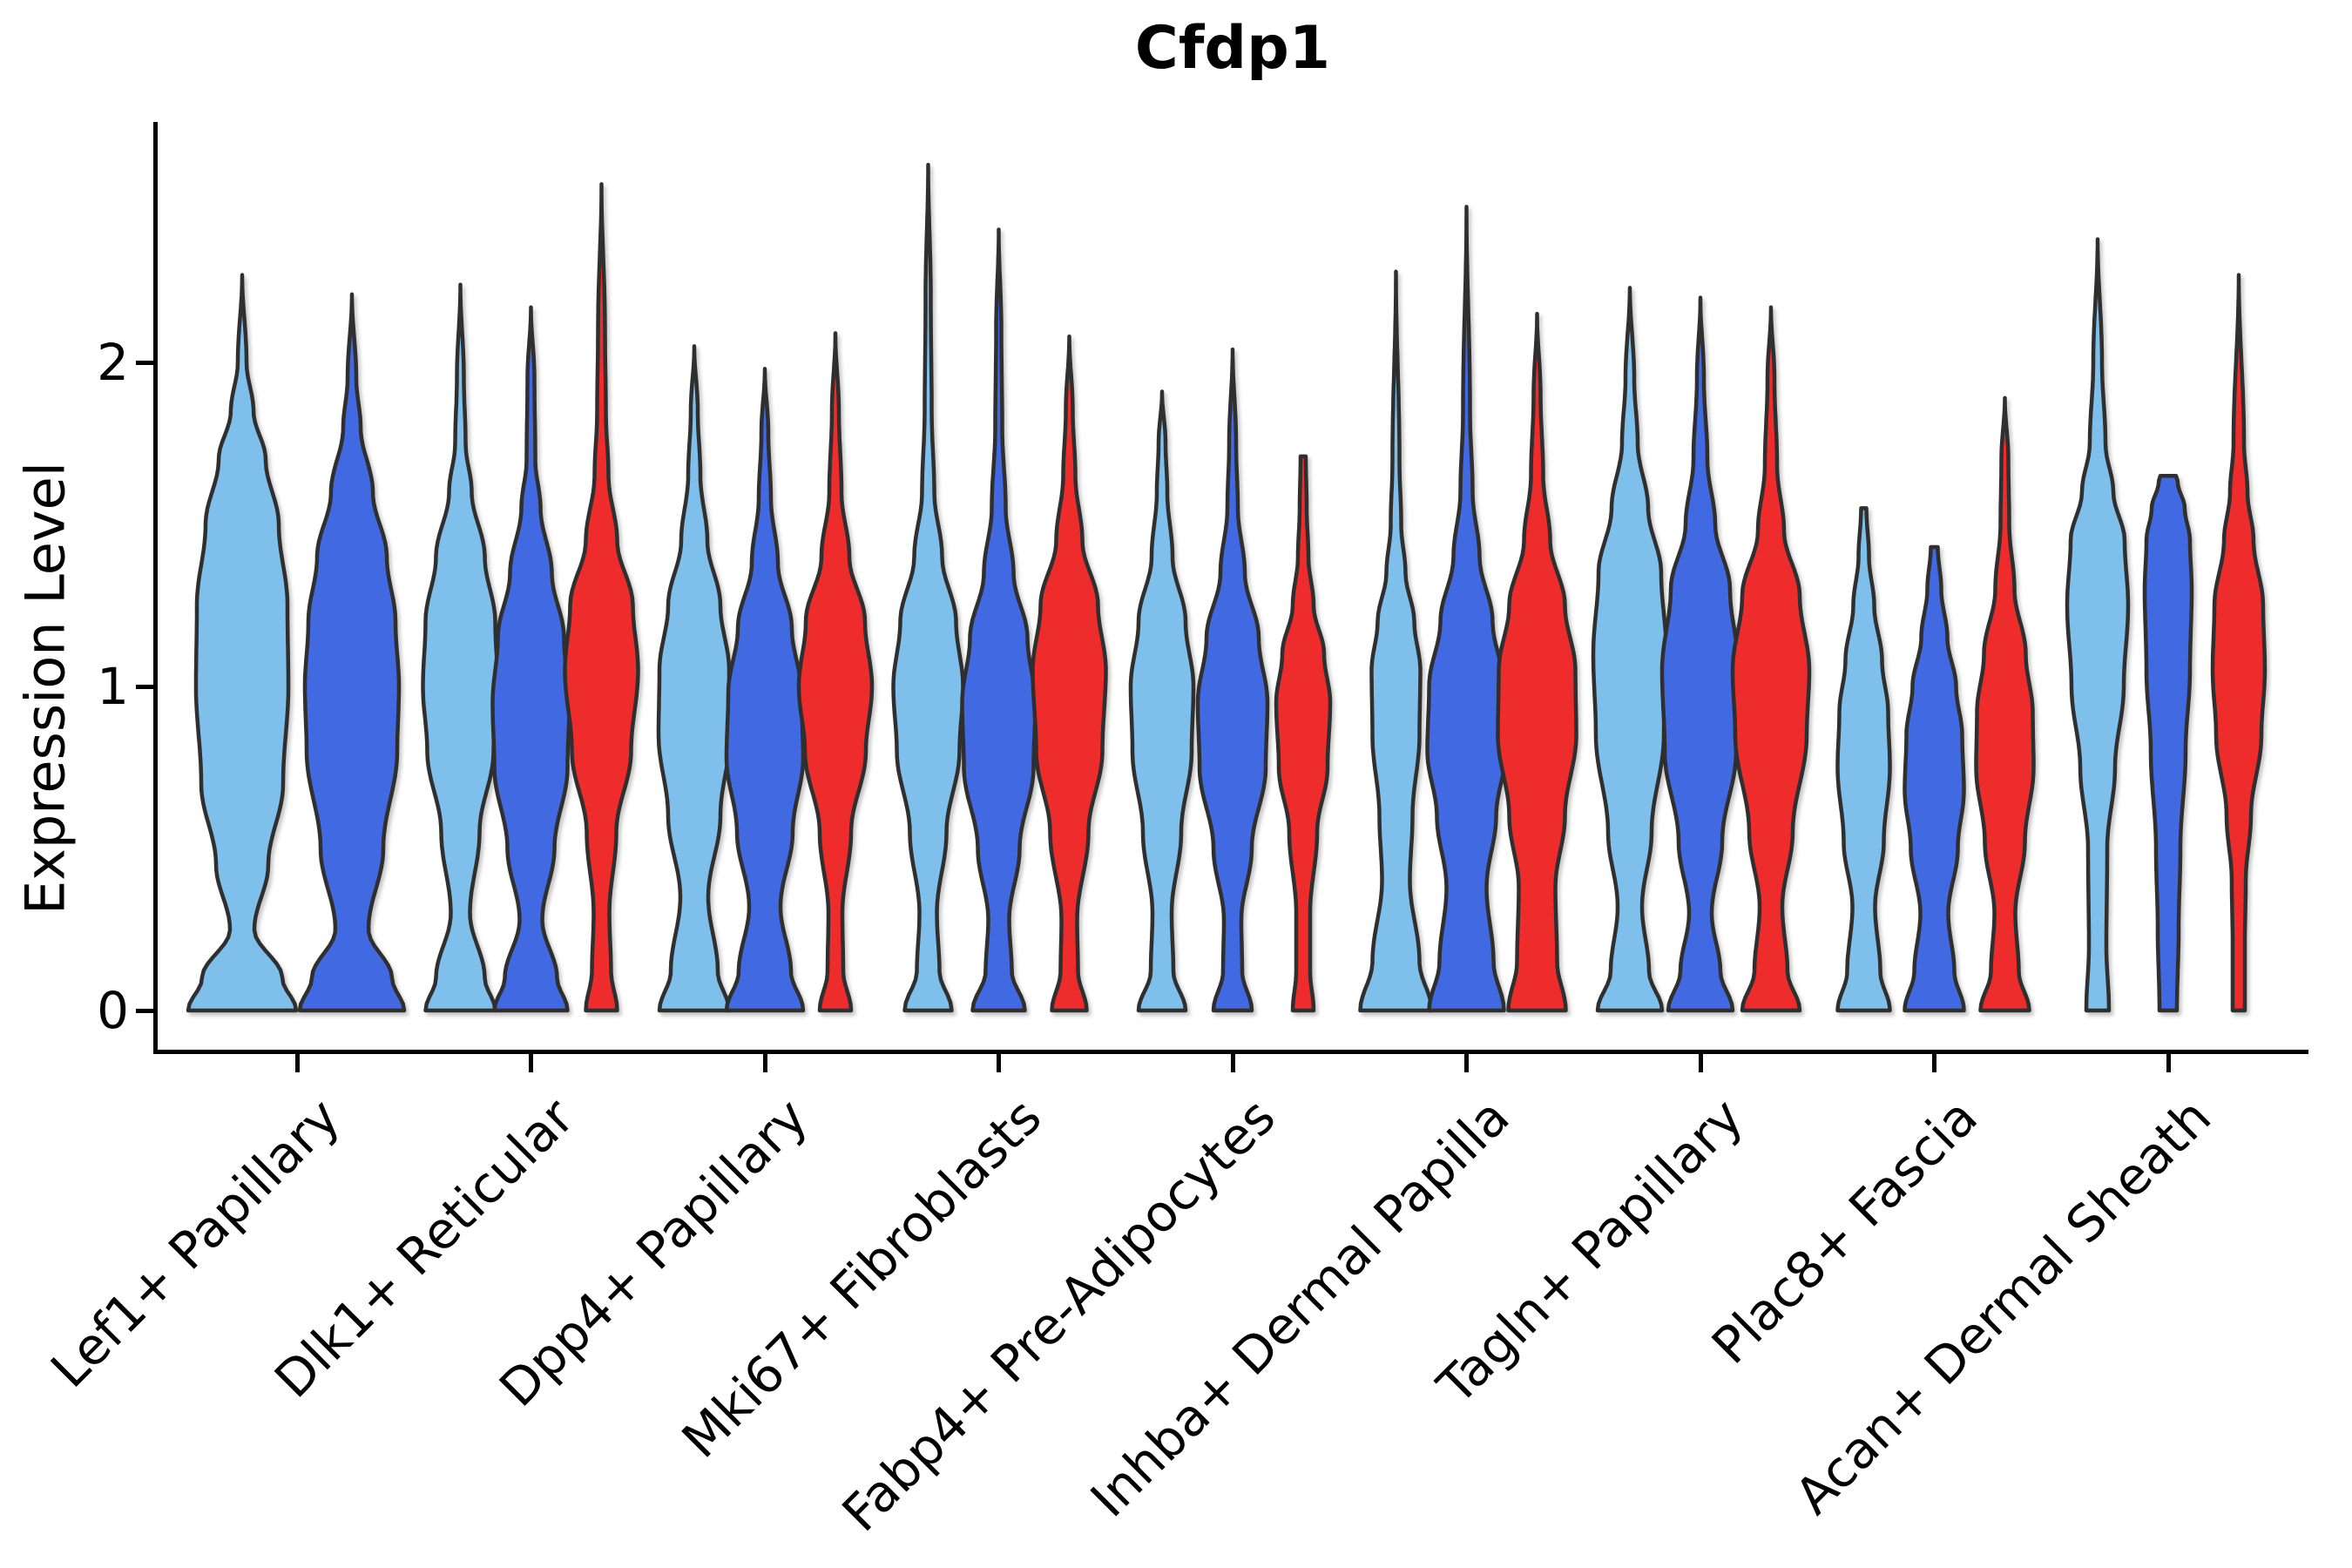 The width and height of the screenshot is (2352, 1568). I want to click on violin-dpp4-dark_blue, so click(765, 690).